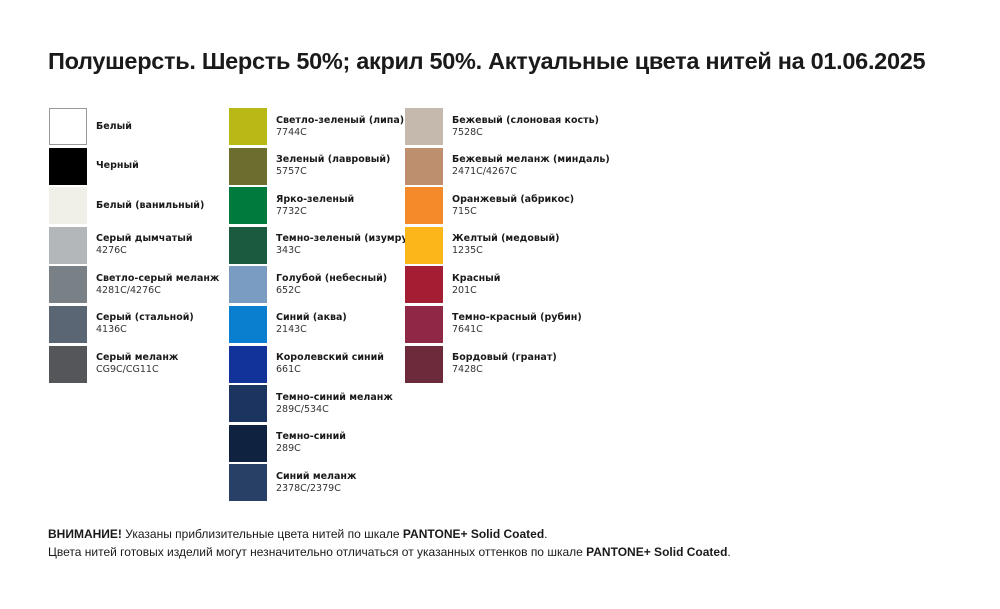 This screenshot has height=609, width=1000. What do you see at coordinates (330, 358) in the screenshot?
I see `color-name: Королевский синий` at bounding box center [330, 358].